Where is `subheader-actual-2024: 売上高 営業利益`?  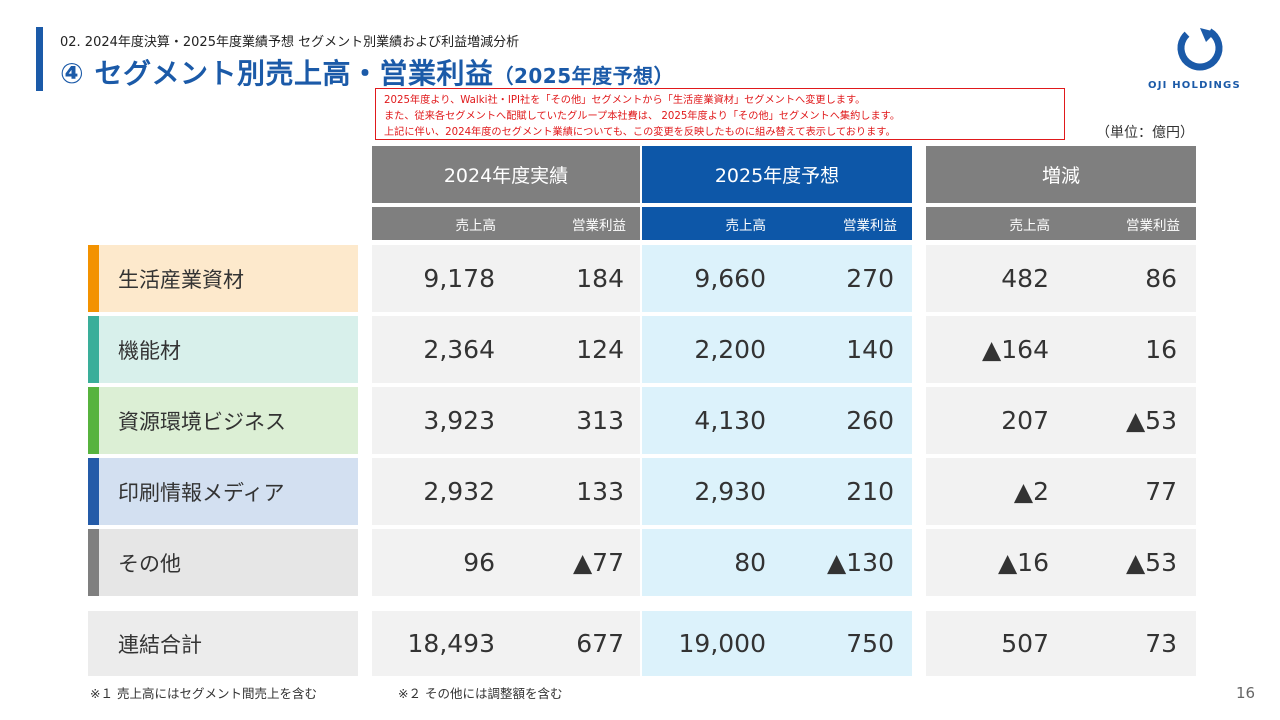 subheader-actual-2024: 売上高 営業利益 is located at coordinates (506, 223).